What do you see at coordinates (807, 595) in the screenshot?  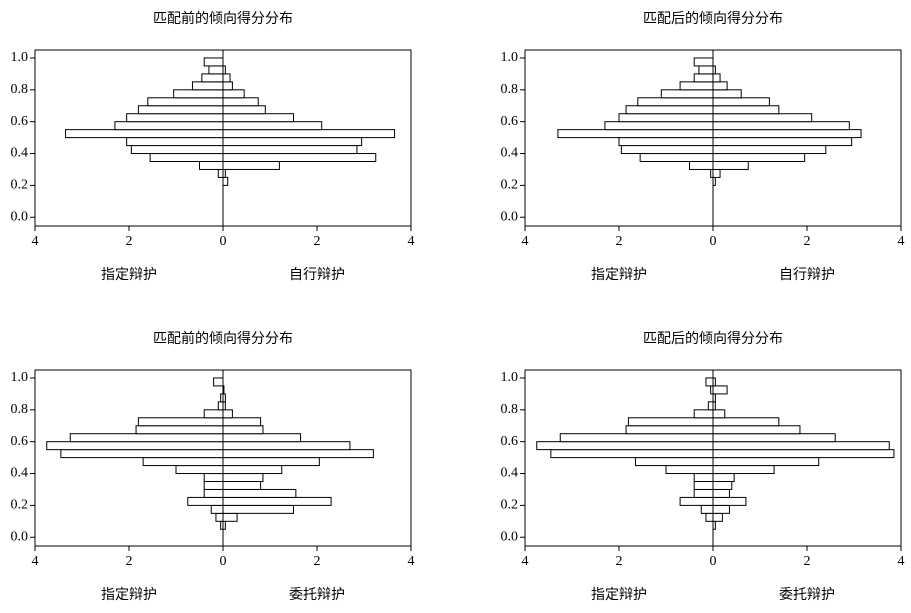 I see `legend-label: 委托辩护` at bounding box center [807, 595].